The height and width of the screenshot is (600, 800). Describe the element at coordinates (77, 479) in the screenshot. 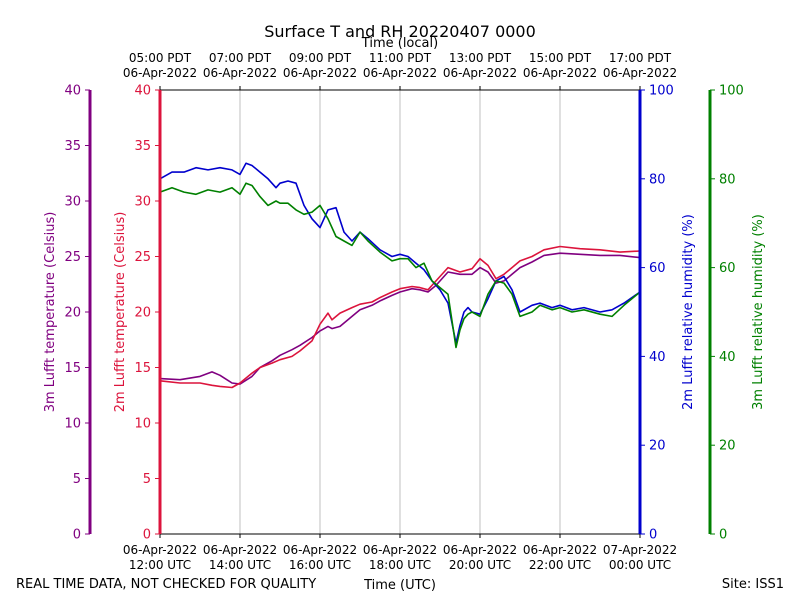

I see `y-tick-label-t3: 5` at that location.